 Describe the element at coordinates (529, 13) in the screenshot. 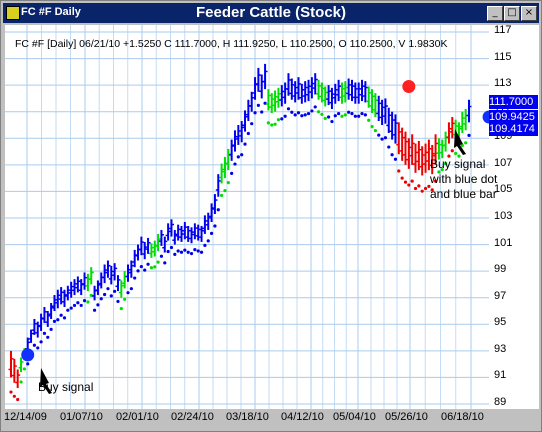

I see `close-button: ×` at that location.